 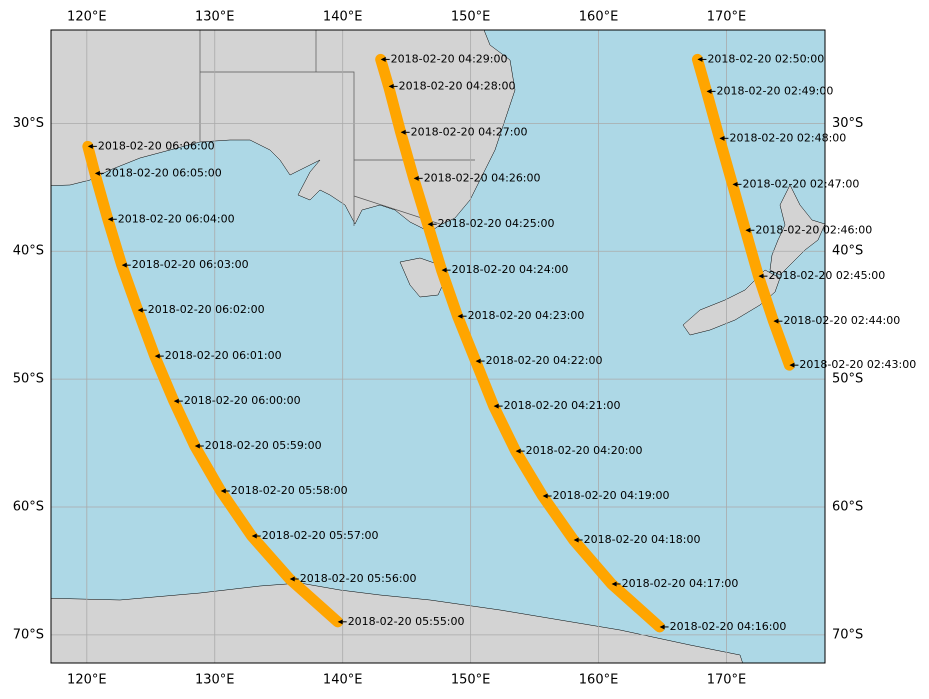 I want to click on annotation-label: 2018-02-20 04:17:00, so click(x=680, y=583).